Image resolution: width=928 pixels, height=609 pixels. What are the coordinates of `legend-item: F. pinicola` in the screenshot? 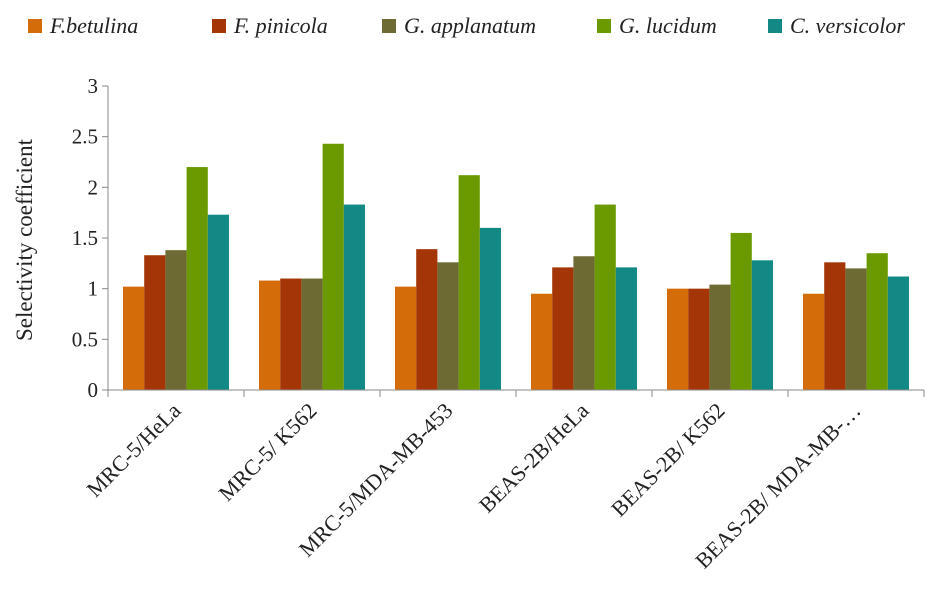 It's located at (270, 25).